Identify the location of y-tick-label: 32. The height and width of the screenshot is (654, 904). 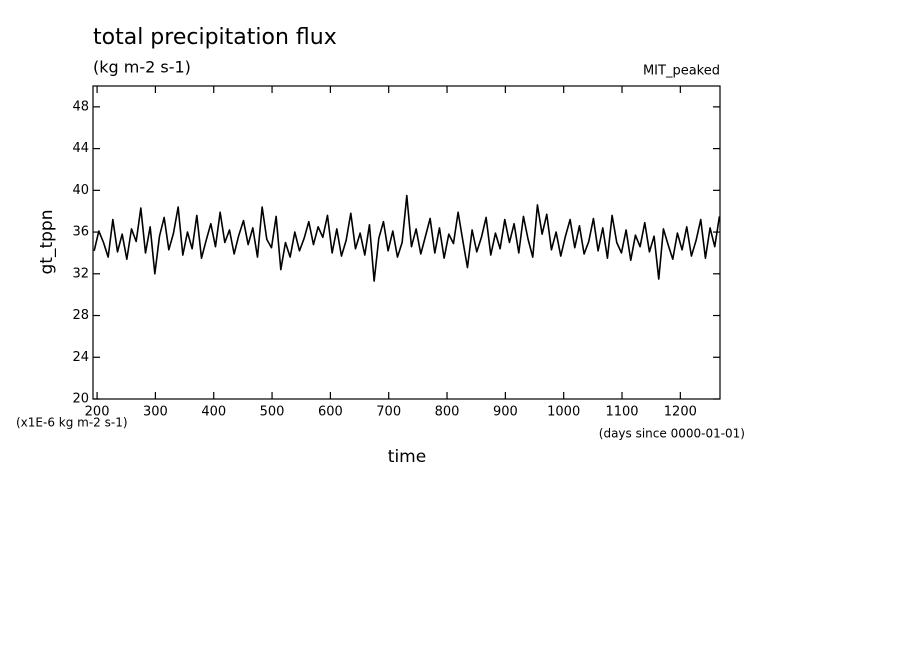
(80, 273).